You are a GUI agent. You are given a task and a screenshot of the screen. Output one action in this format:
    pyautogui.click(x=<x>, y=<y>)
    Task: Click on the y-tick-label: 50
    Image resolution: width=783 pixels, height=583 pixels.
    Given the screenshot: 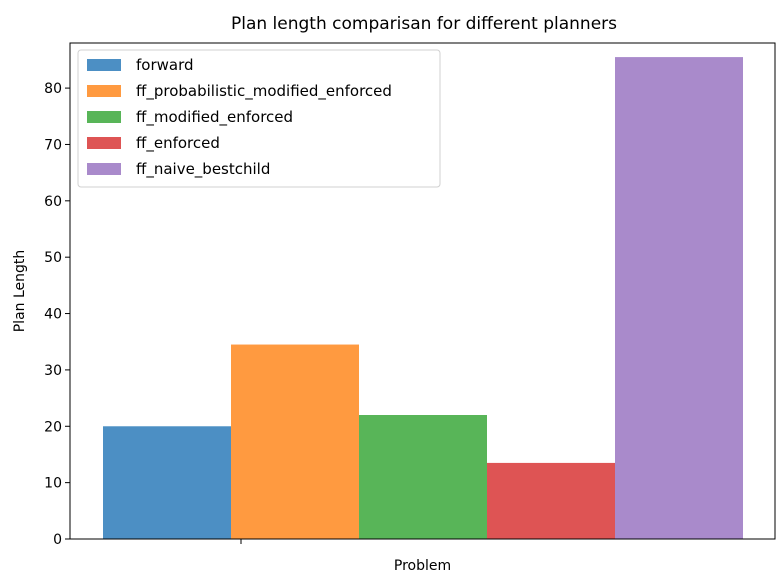 What is the action you would take?
    pyautogui.click(x=53, y=258)
    